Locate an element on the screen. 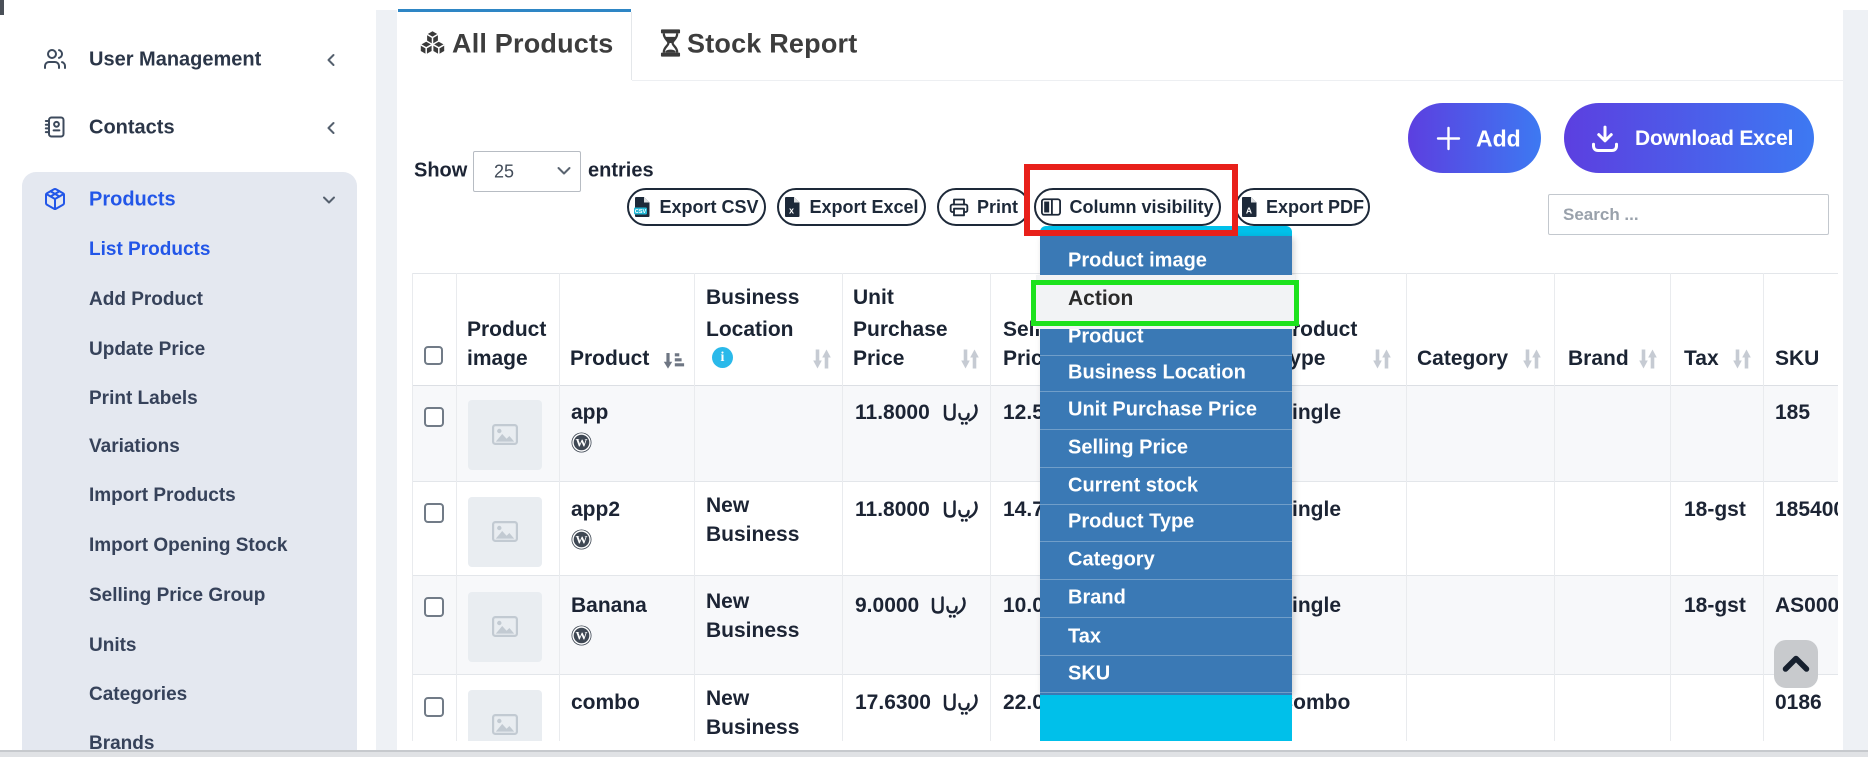 This screenshot has width=1868, height=757. svg-text: CSV is located at coordinates (641, 212).